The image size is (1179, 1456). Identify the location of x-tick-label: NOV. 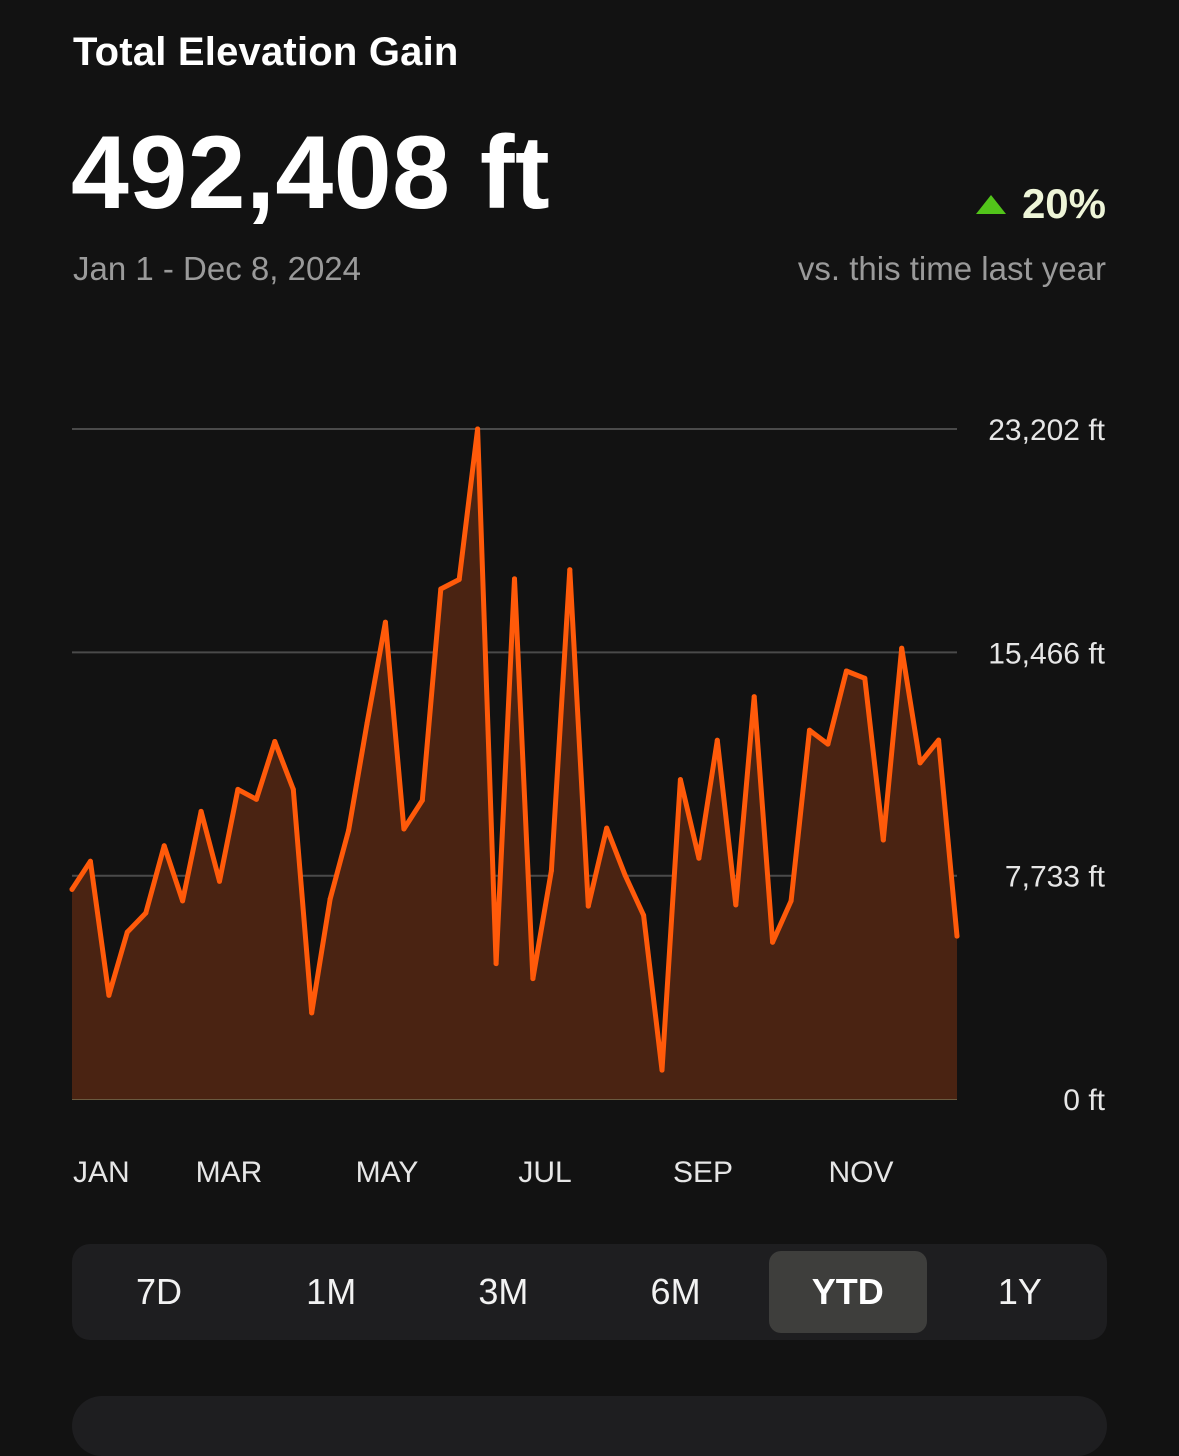
(860, 1172).